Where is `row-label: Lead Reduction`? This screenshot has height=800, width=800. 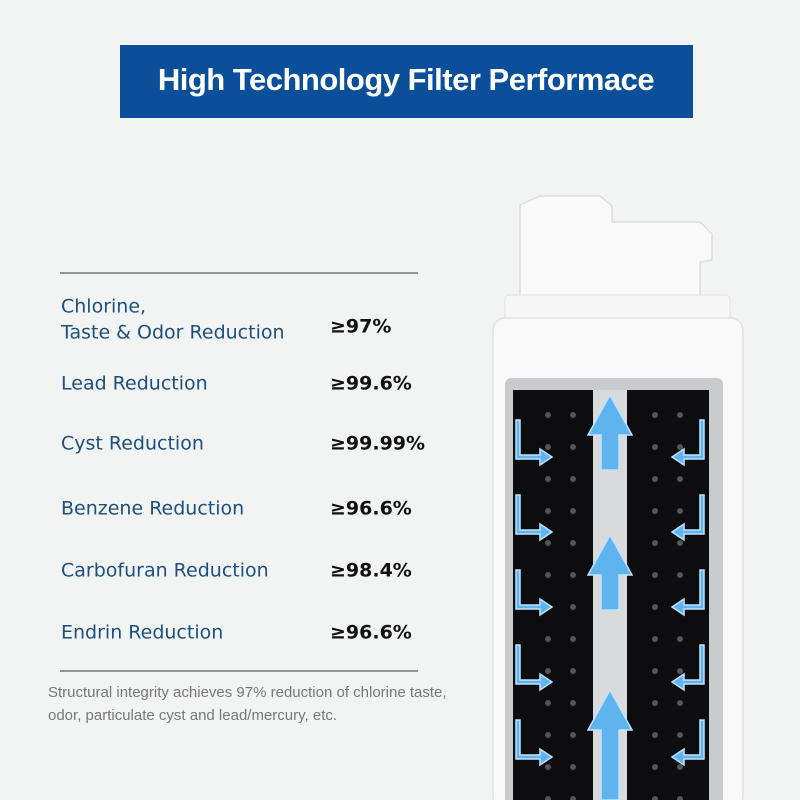
row-label: Lead Reduction is located at coordinates (134, 384).